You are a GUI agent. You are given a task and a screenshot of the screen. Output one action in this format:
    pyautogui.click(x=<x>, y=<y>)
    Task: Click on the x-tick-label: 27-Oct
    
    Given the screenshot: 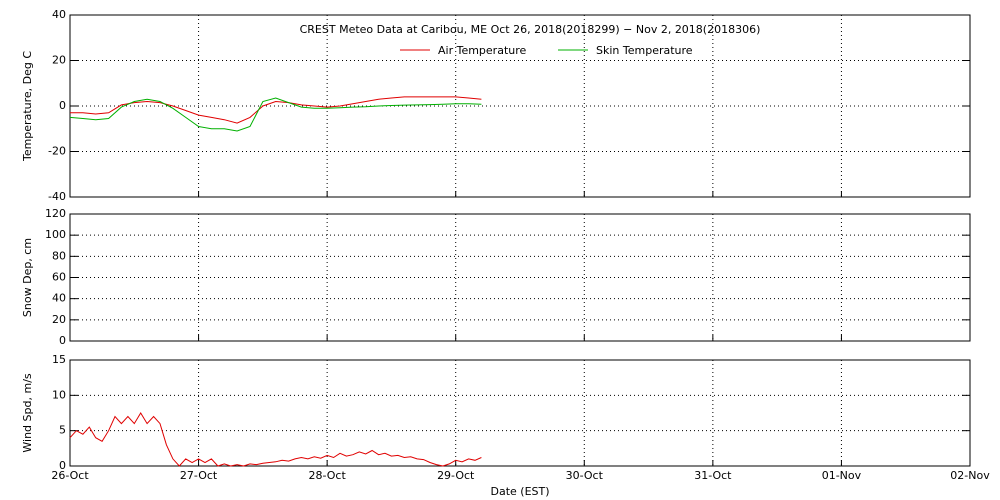 What is the action you would take?
    pyautogui.click(x=199, y=475)
    